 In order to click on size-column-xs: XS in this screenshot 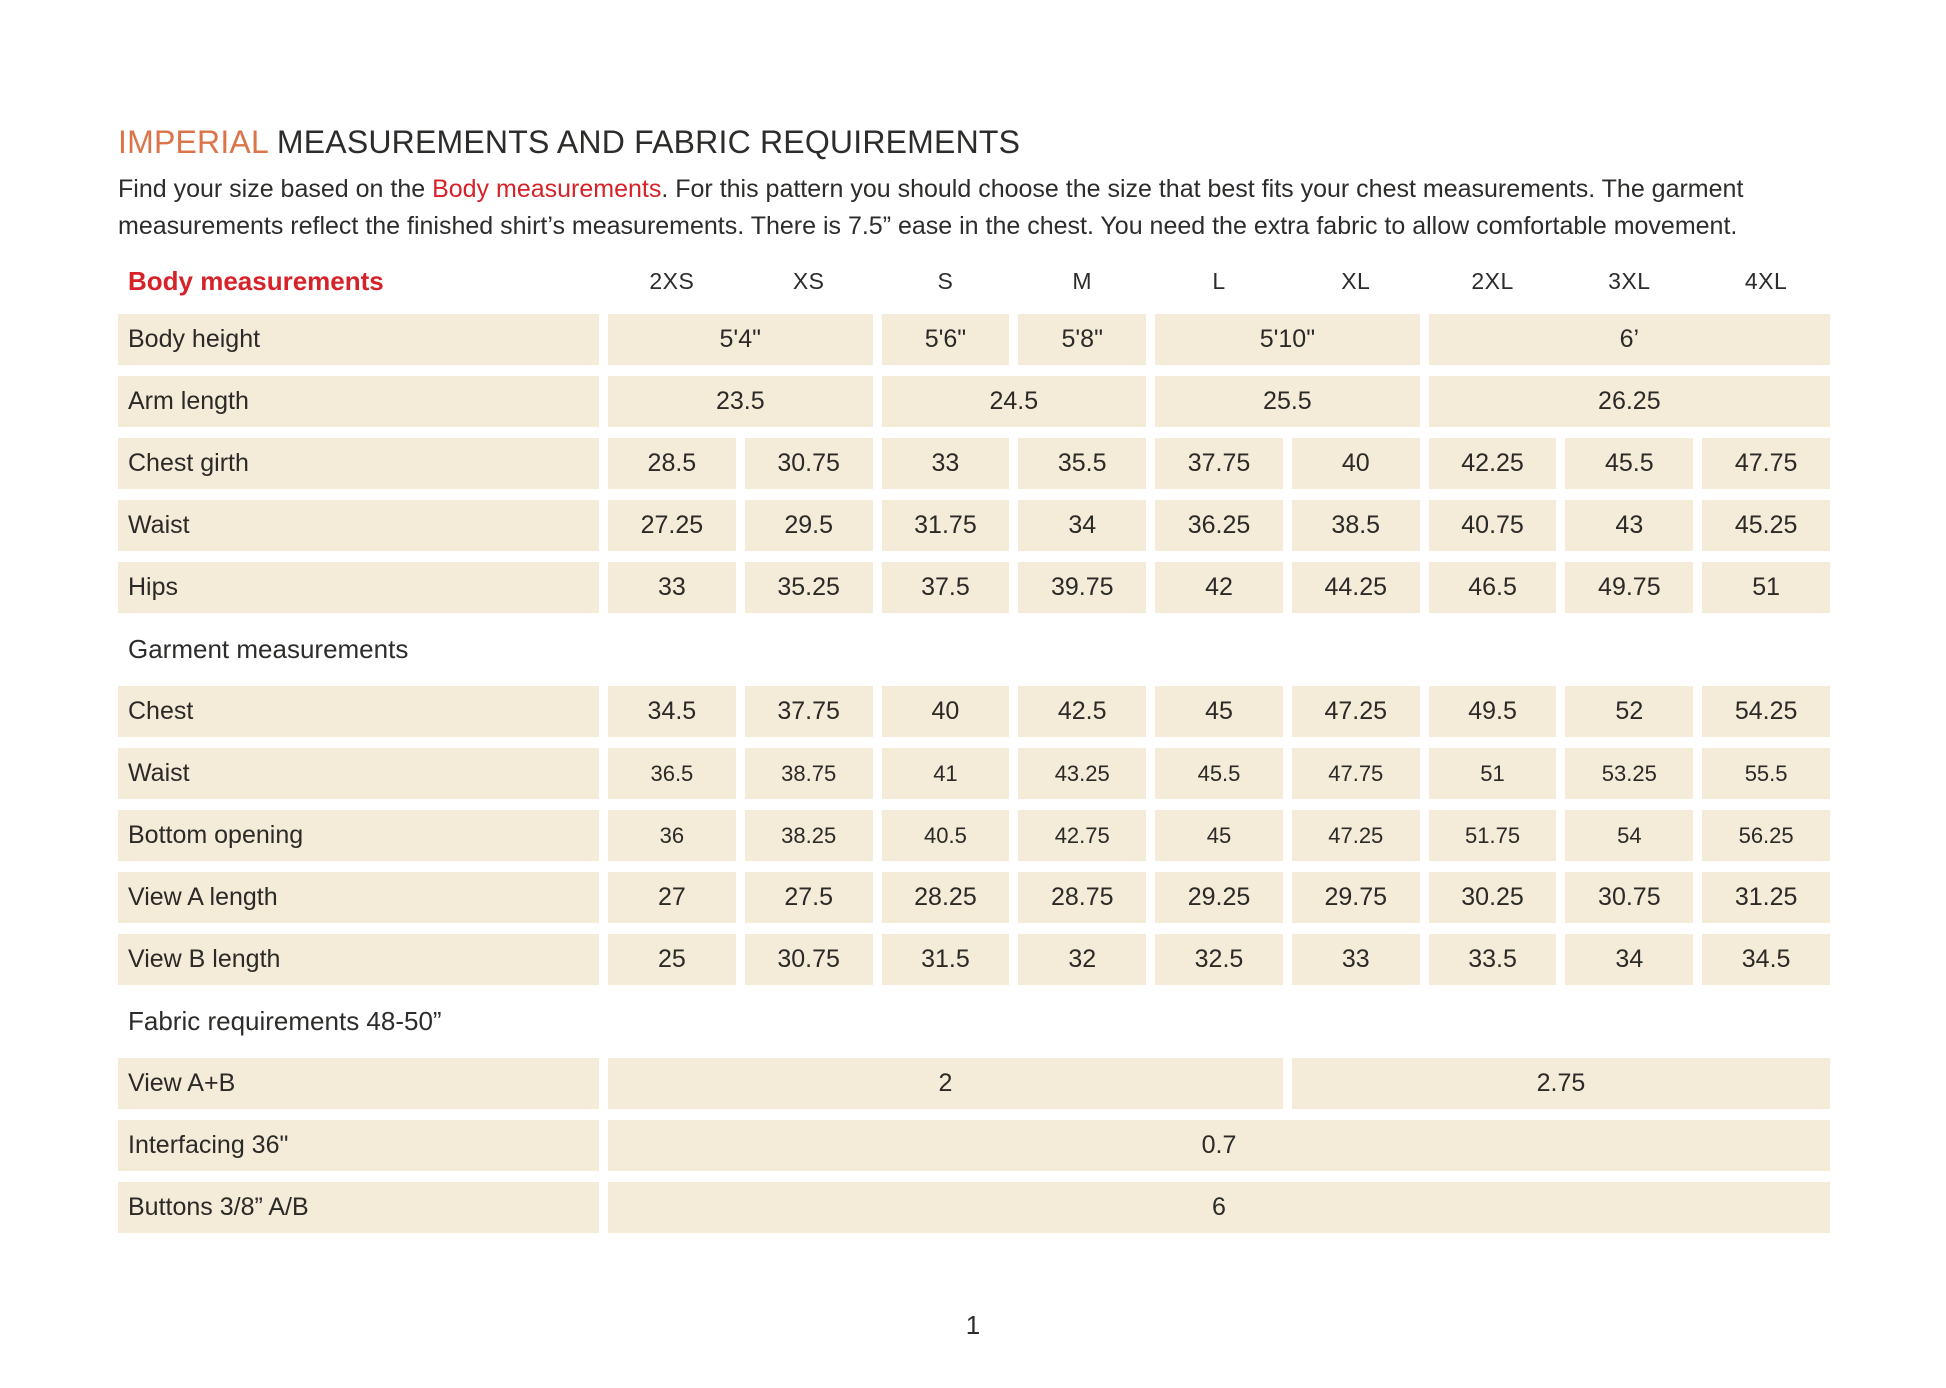, I will do `click(808, 280)`.